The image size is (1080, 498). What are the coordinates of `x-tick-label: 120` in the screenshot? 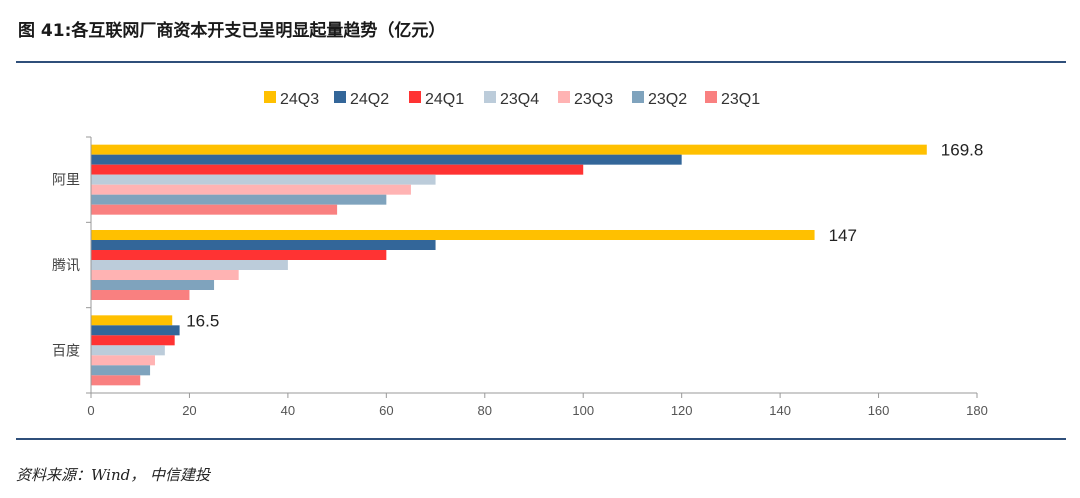 It's located at (682, 410).